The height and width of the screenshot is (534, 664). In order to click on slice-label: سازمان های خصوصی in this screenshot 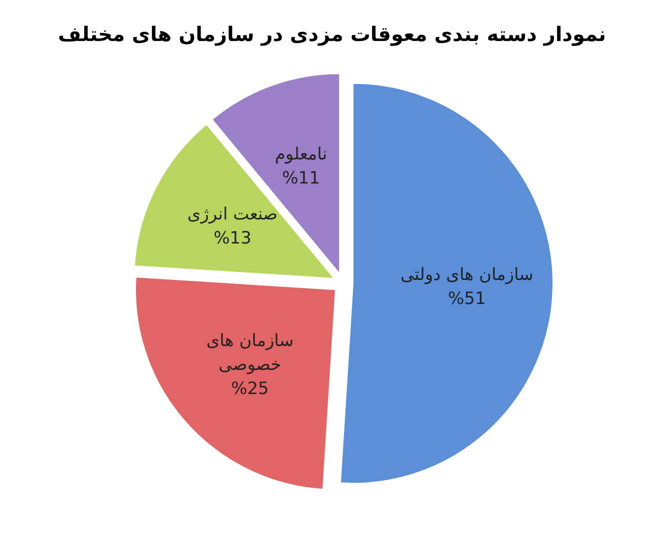, I will do `click(250, 352)`.